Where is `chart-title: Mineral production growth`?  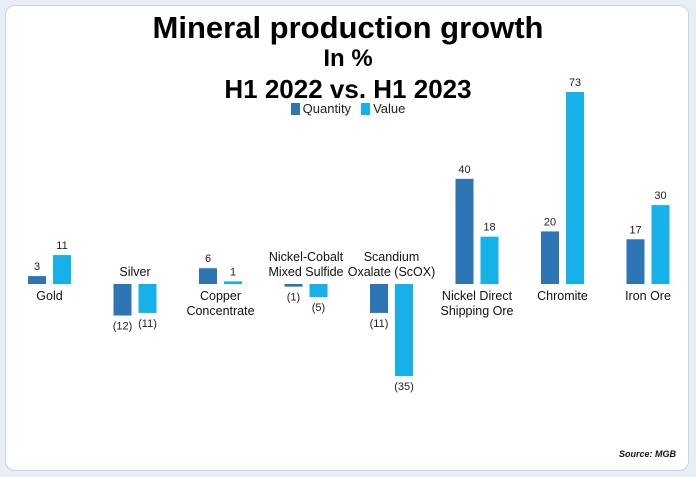
chart-title: Mineral production growth is located at coordinates (348, 27).